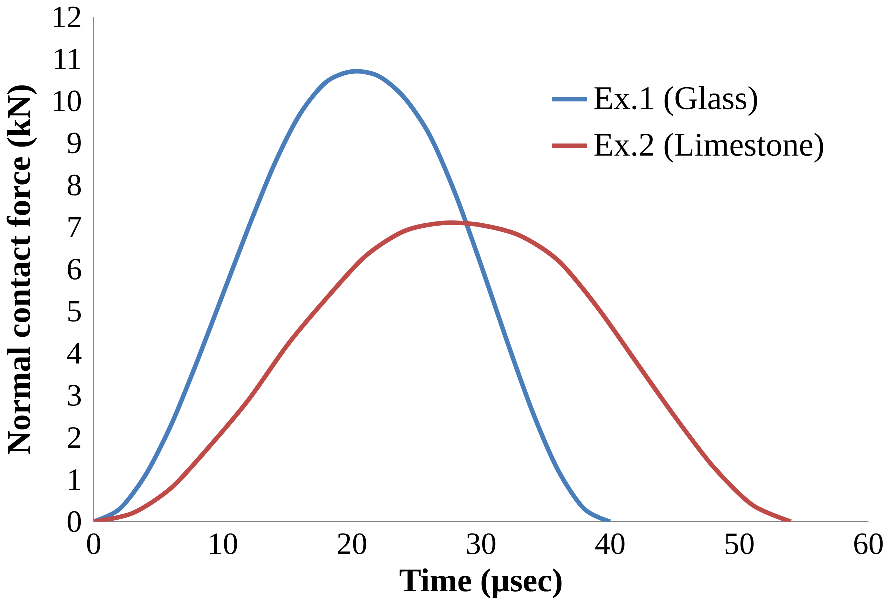 The width and height of the screenshot is (891, 605). I want to click on x-tick-label: 20, so click(352, 543).